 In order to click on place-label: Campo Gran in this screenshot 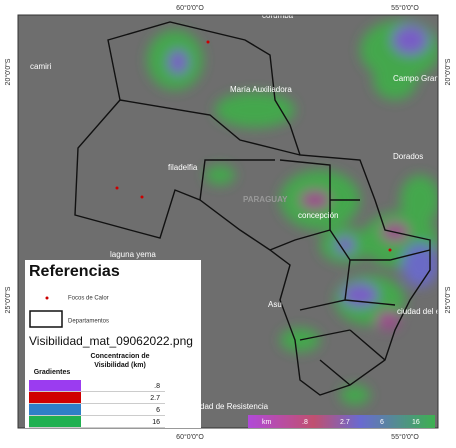, I will do `click(416, 78)`.